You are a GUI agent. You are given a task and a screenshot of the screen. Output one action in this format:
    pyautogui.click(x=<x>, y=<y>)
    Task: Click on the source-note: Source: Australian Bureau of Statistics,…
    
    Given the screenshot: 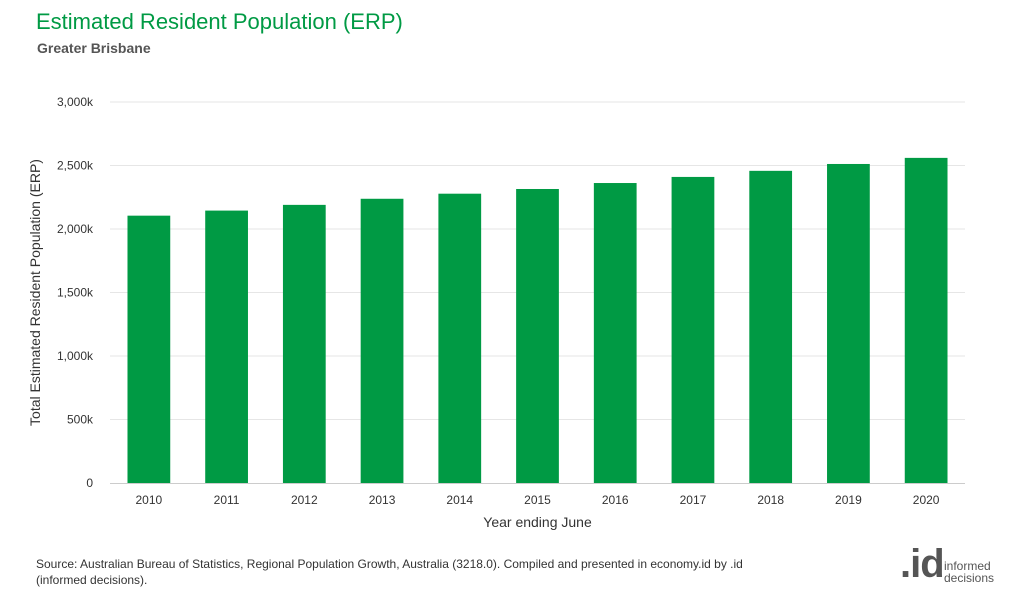 What is the action you would take?
    pyautogui.click(x=389, y=572)
    